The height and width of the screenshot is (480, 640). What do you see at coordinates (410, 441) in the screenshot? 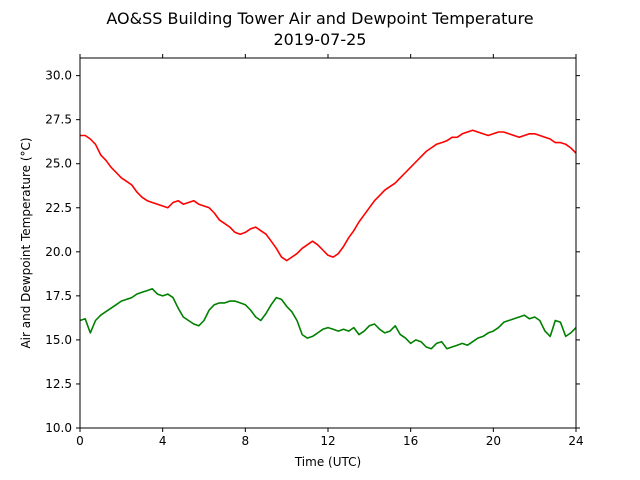
I see `x-tick-label: 16` at bounding box center [410, 441].